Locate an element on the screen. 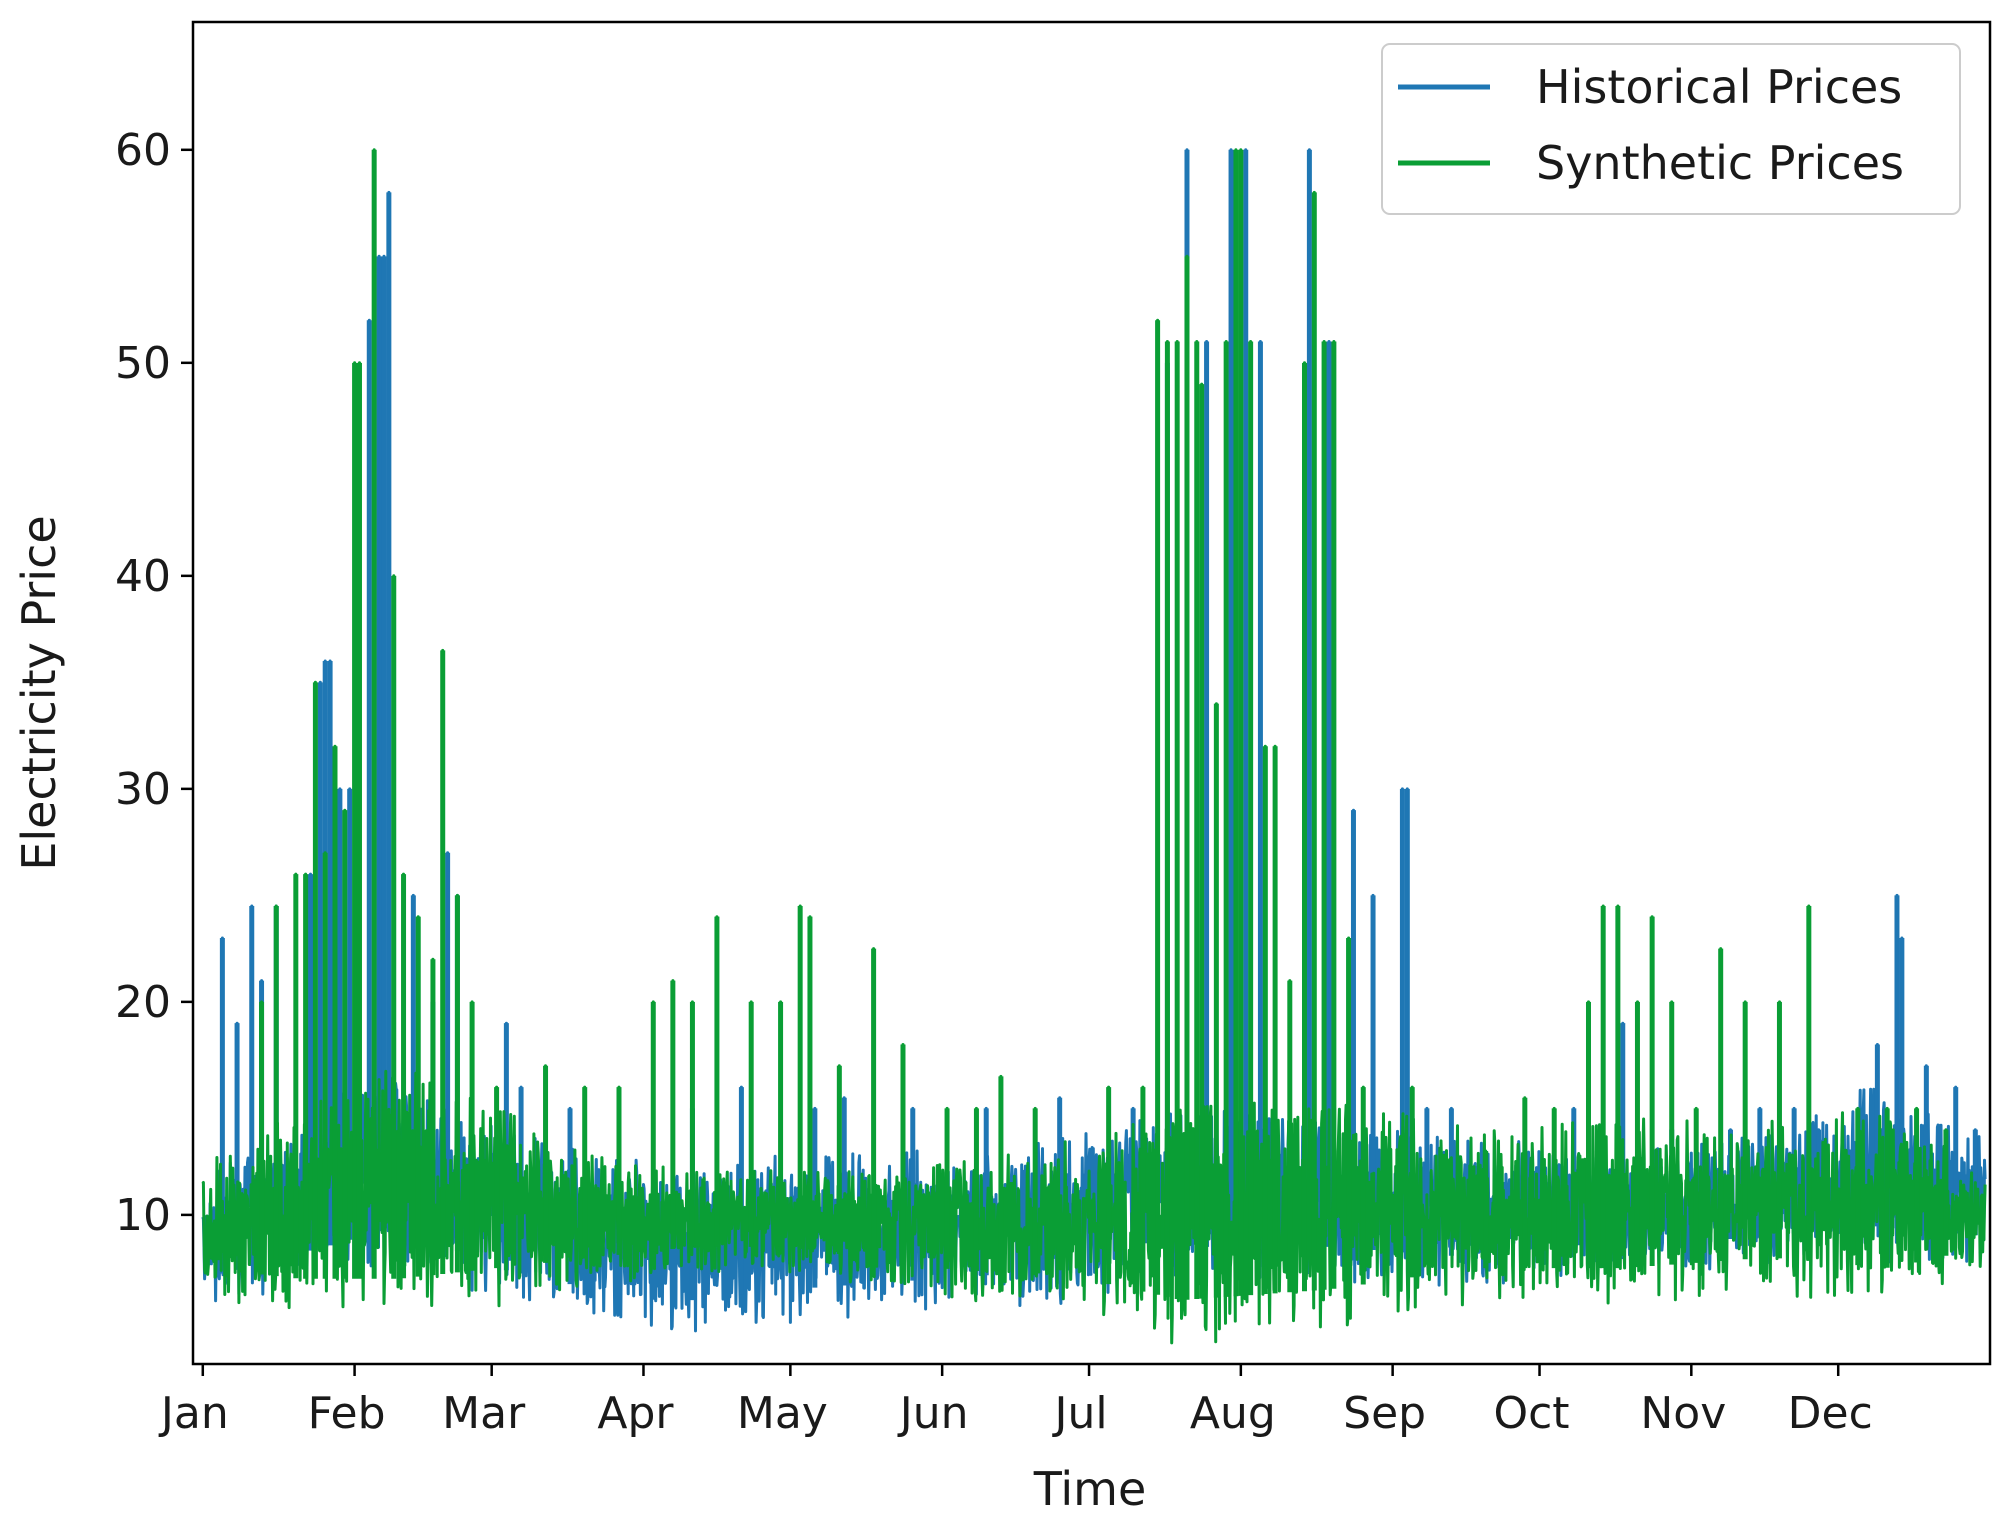 The image size is (2000, 1530). legend: Historical Prices Synthetic Prices is located at coordinates (1671, 129).